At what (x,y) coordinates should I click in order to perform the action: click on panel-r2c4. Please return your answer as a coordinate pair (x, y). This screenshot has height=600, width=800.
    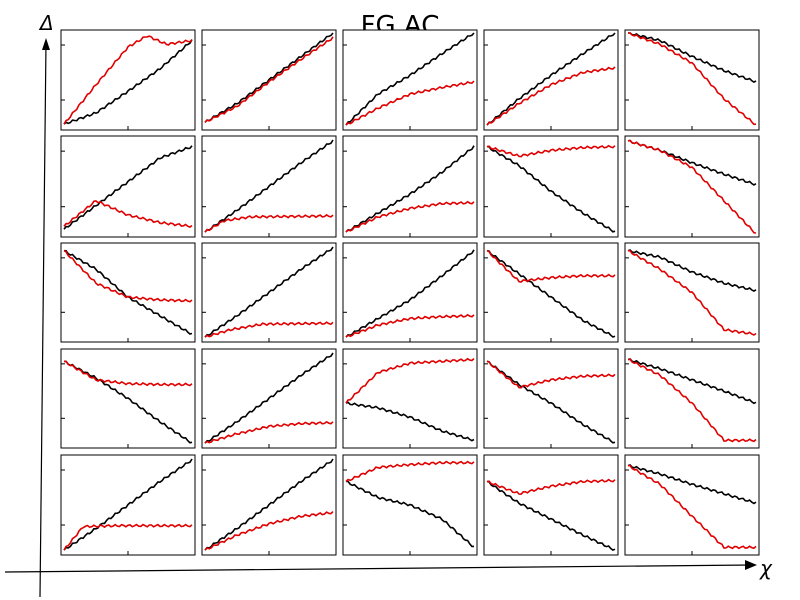
    Looking at the image, I should click on (551, 186).